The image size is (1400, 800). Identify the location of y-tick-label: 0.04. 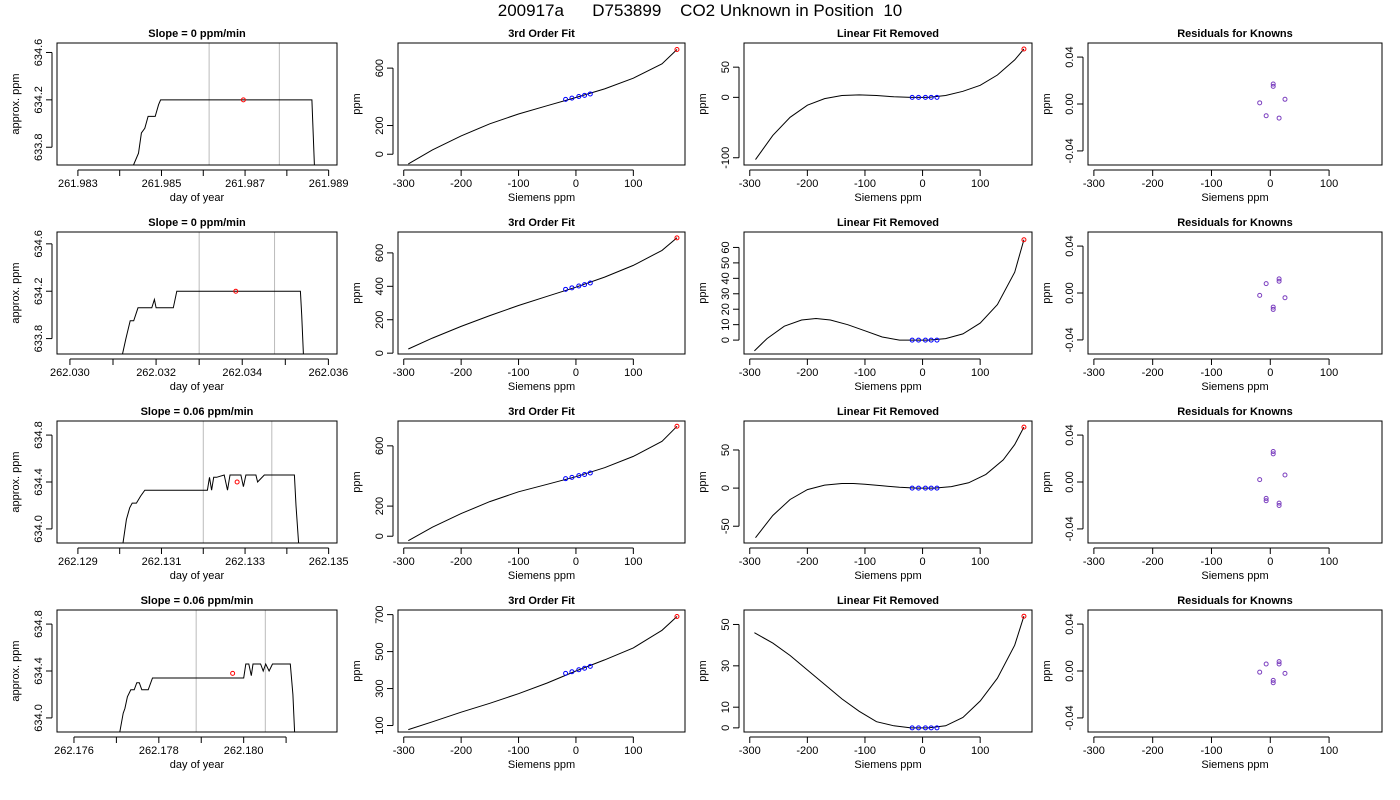
(1070, 56).